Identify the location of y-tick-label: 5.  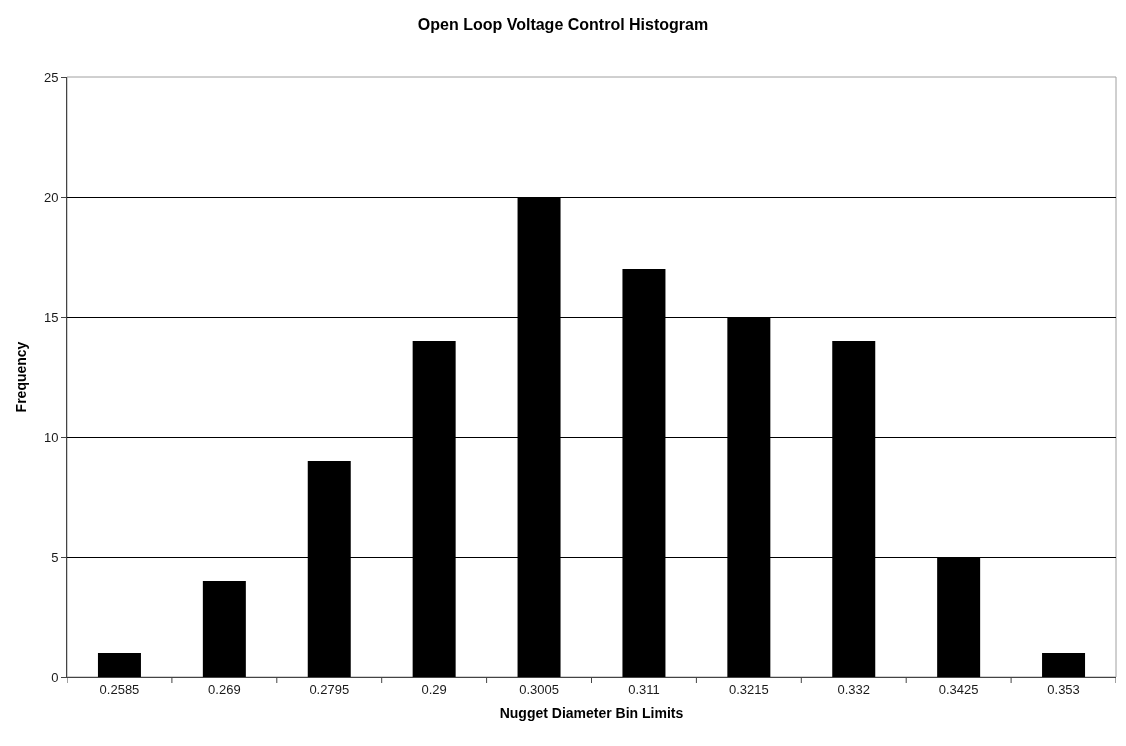
(55, 557).